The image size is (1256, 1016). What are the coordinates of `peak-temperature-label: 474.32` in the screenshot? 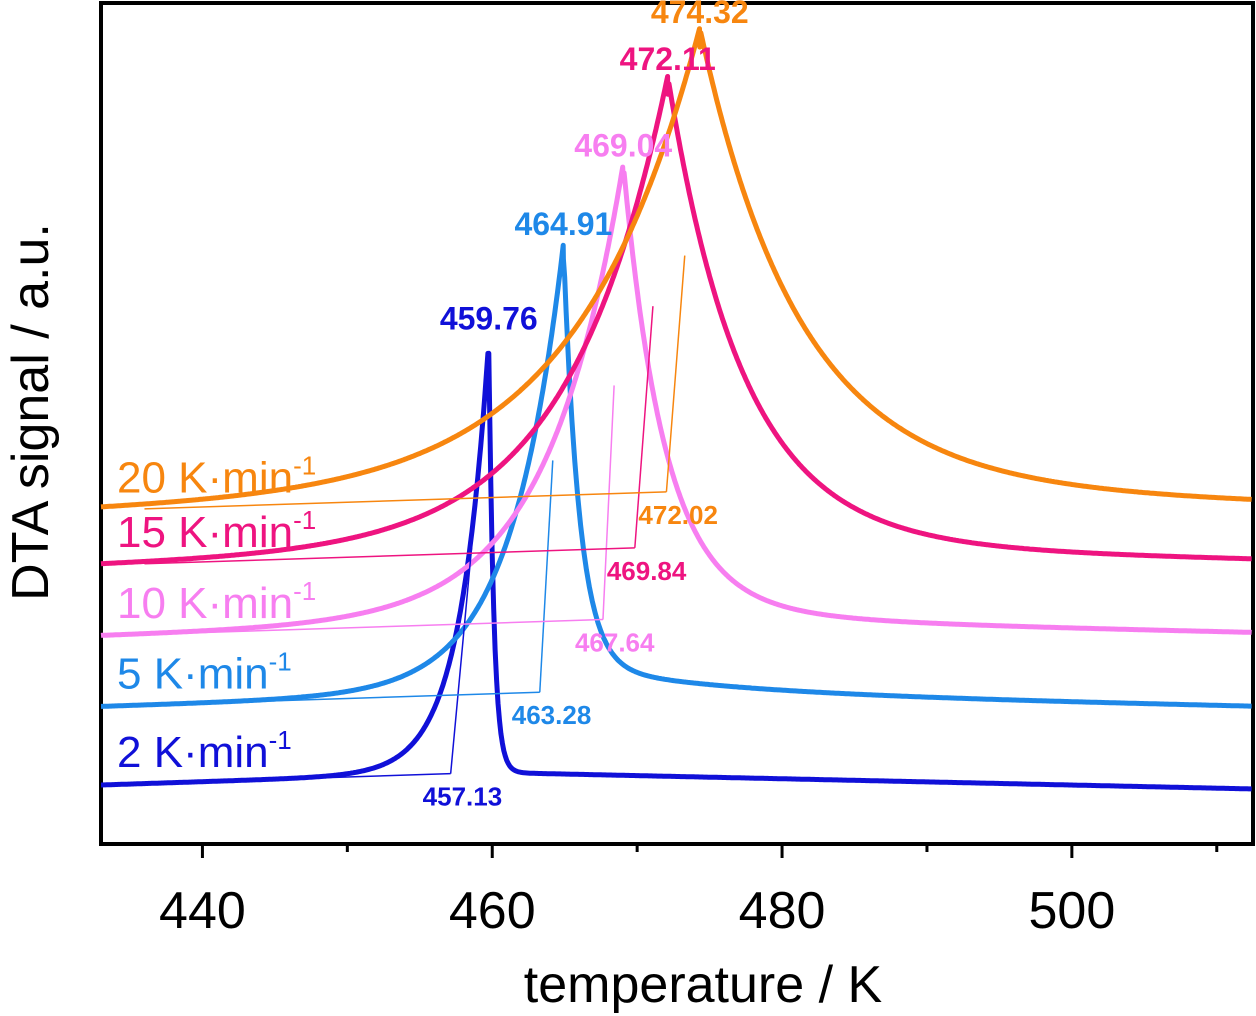 It's located at (700, 15).